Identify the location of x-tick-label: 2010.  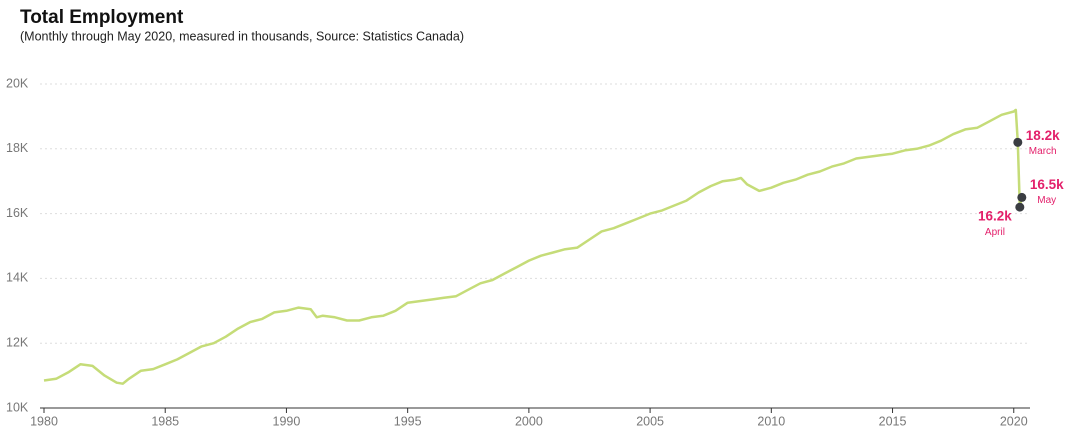
(771, 421).